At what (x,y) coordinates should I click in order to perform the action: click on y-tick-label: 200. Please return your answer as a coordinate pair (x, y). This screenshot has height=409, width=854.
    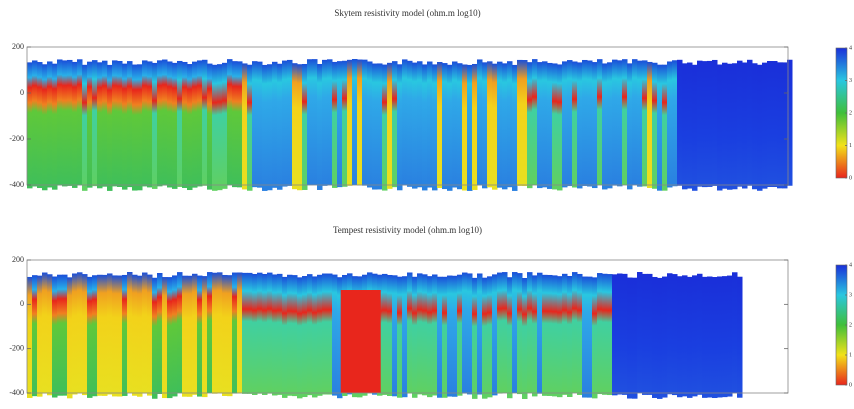
    Looking at the image, I should click on (18, 46).